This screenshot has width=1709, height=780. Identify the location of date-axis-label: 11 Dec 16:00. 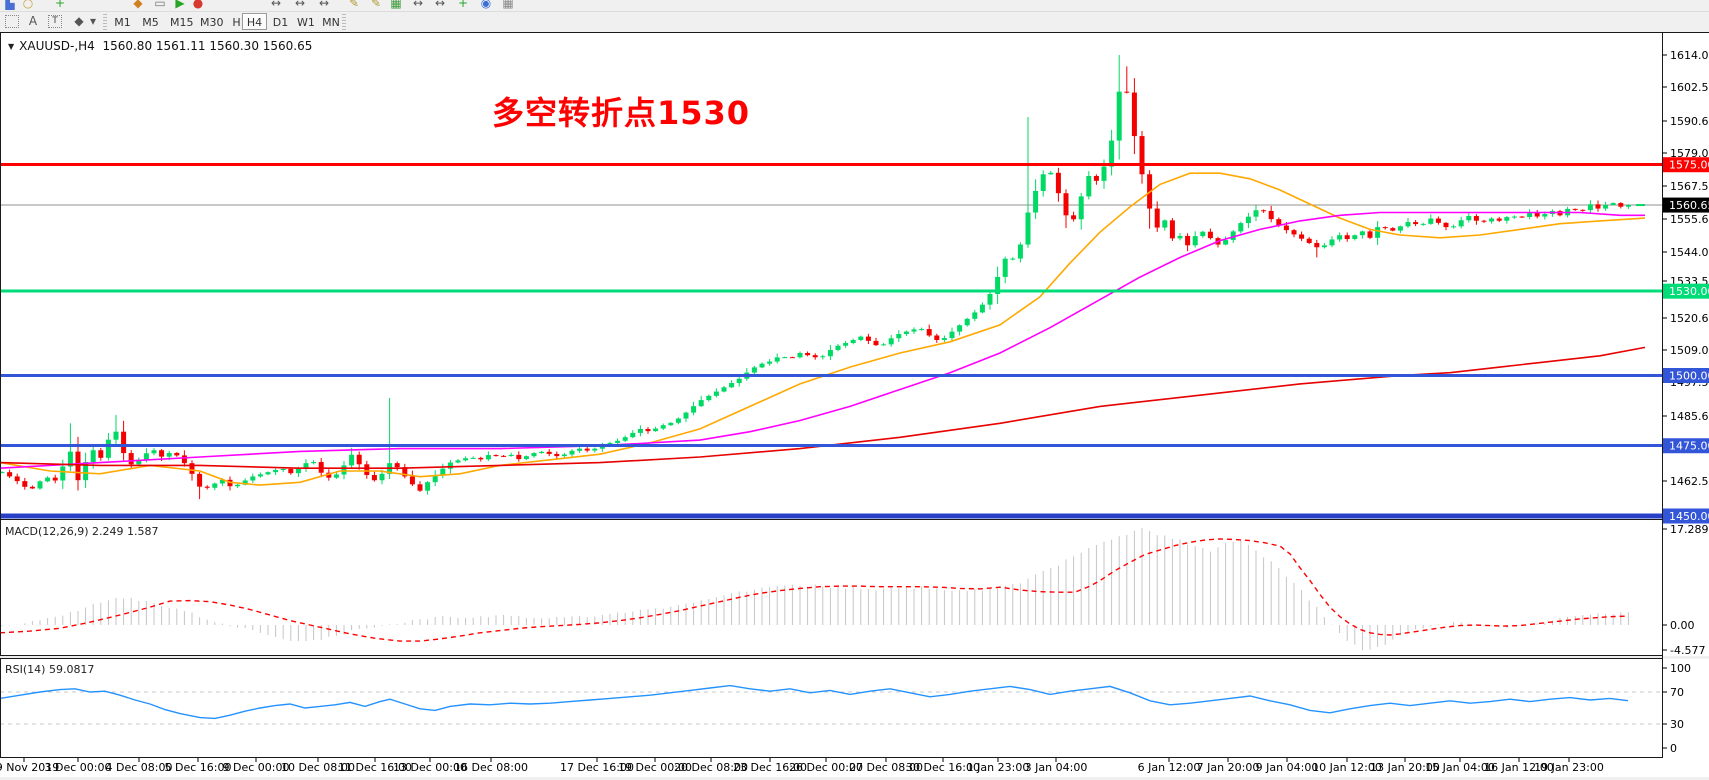
(375, 767).